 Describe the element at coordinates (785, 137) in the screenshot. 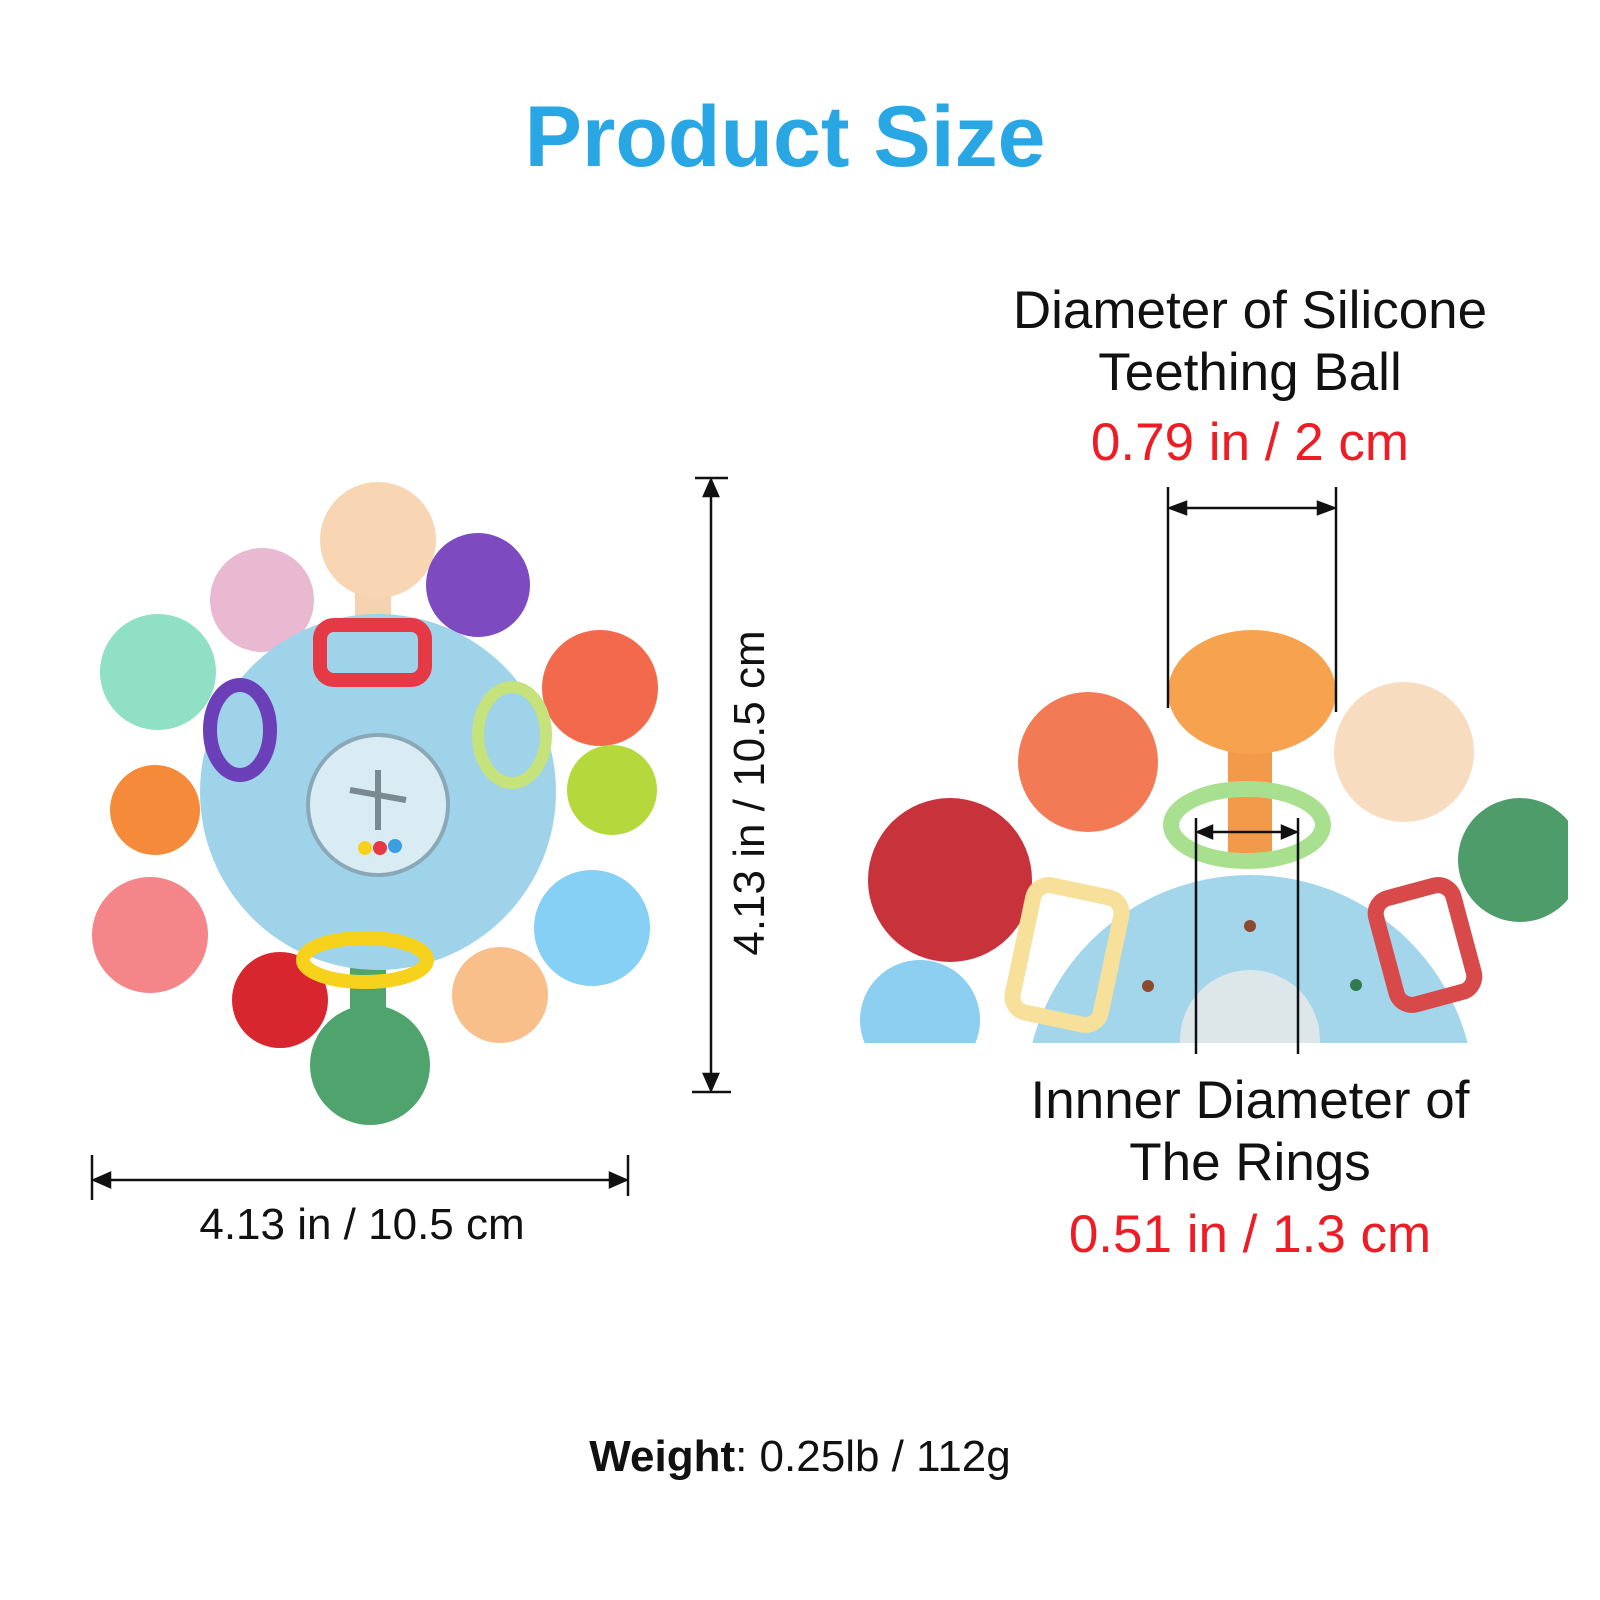

I see `page-title: Product Size` at that location.